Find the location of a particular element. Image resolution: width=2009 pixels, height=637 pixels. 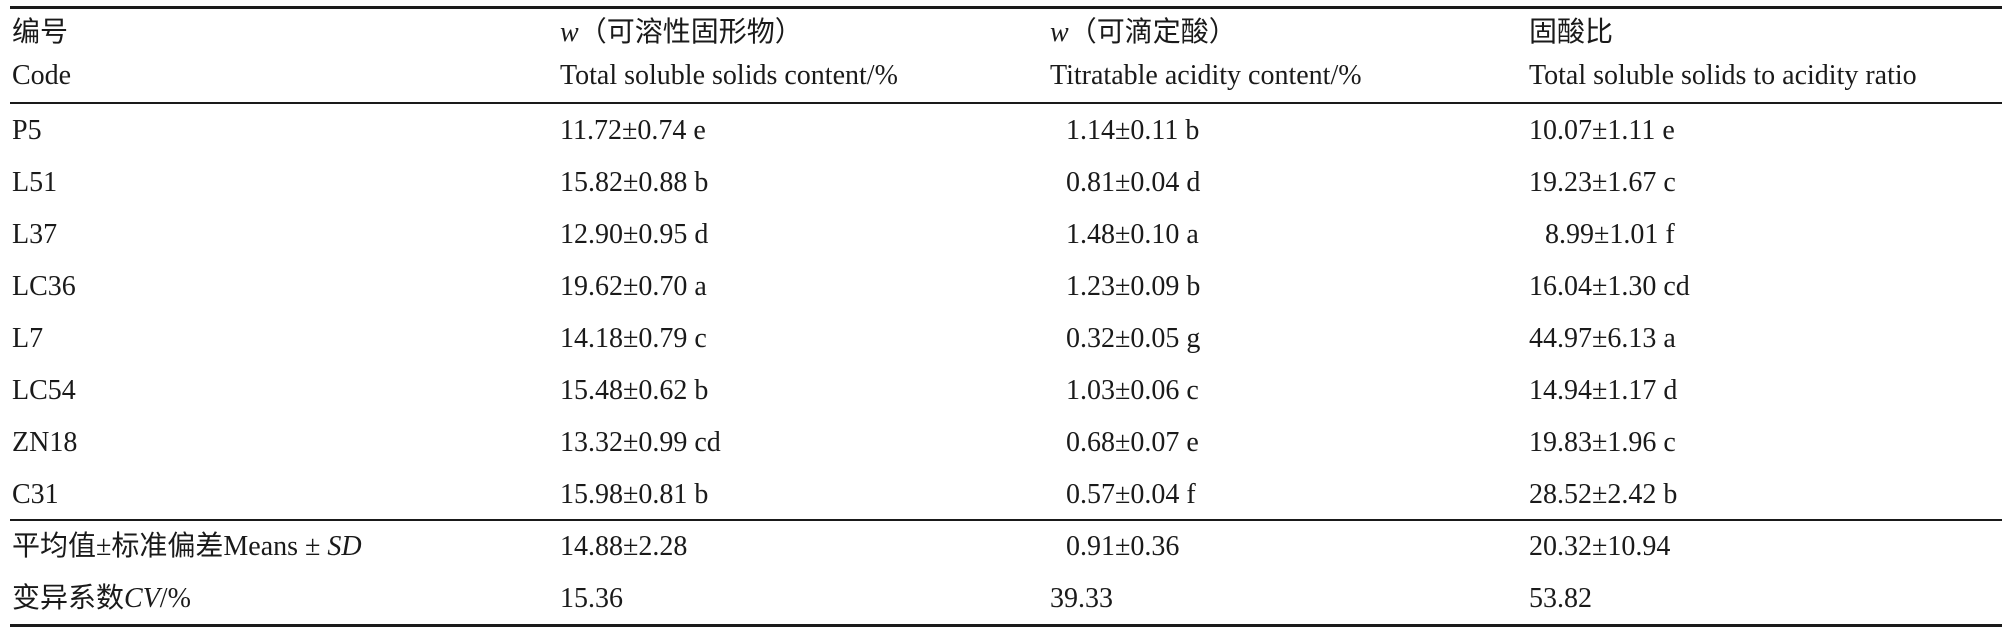

header-ta-en: Titratable acidity content/% is located at coordinates (1206, 75).